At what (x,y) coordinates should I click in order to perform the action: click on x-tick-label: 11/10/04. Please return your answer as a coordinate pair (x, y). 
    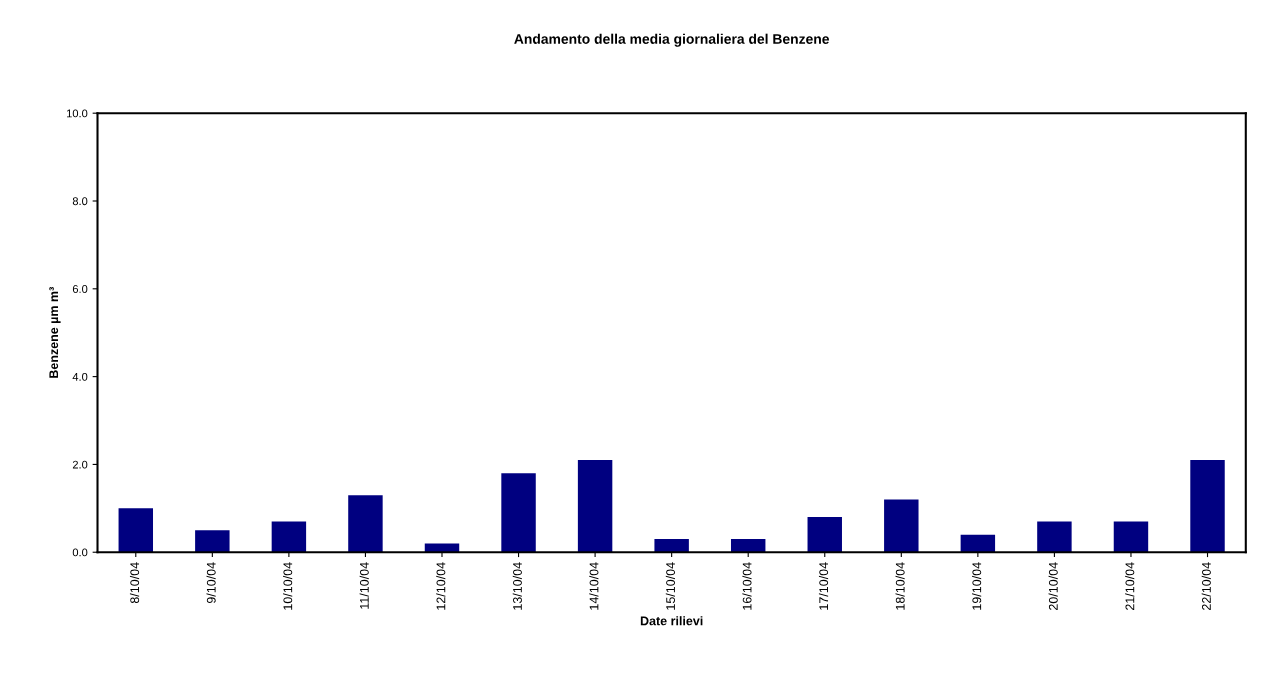
    Looking at the image, I should click on (364, 585).